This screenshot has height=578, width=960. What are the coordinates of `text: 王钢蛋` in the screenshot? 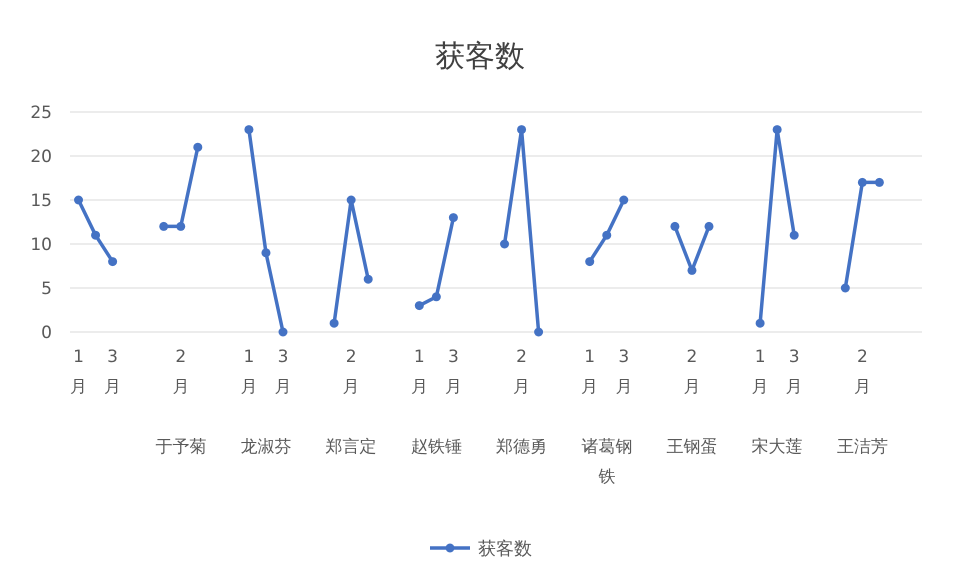 It's located at (692, 447).